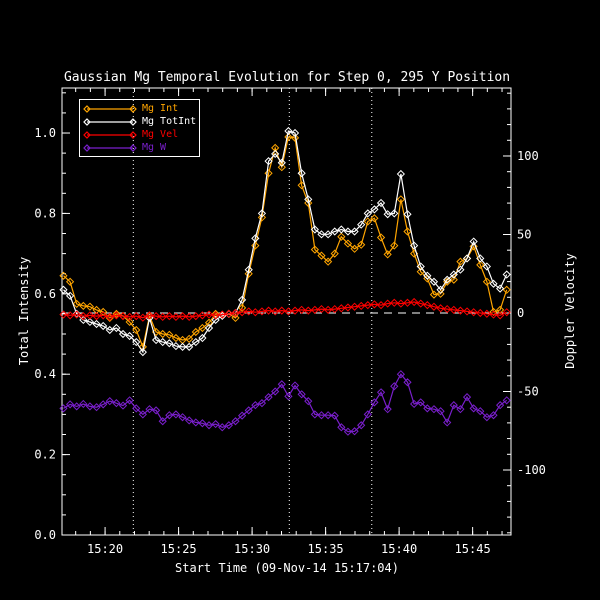 This screenshot has height=600, width=600. I want to click on series-mg-vel, so click(285, 309).